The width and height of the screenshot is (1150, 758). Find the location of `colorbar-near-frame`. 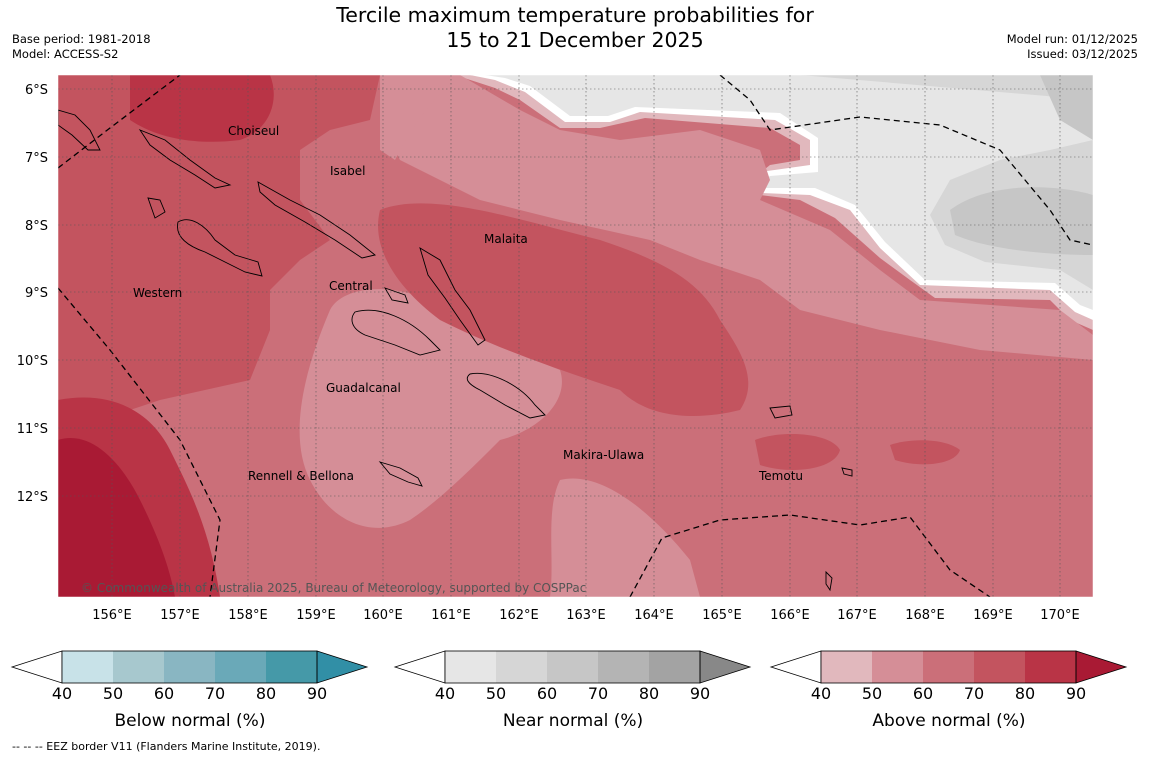

colorbar-near-frame is located at coordinates (572, 667).